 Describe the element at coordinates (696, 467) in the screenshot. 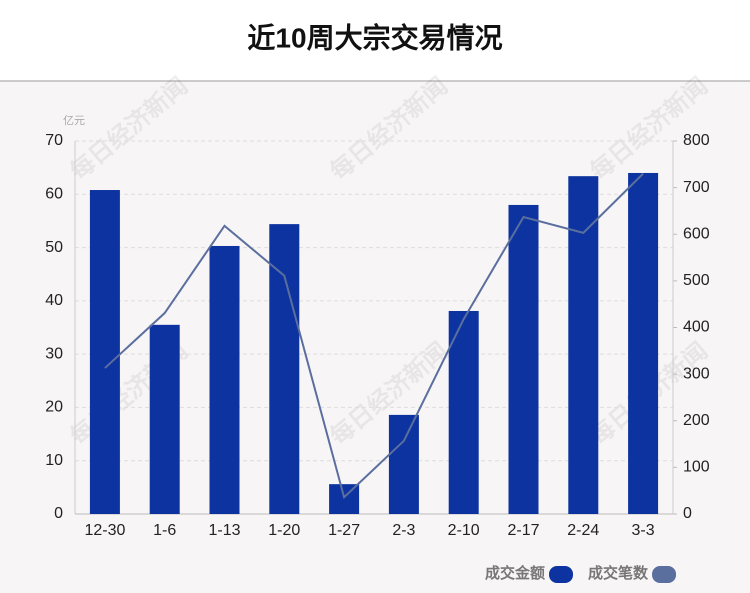

I see `y2-tick-label: 100` at that location.